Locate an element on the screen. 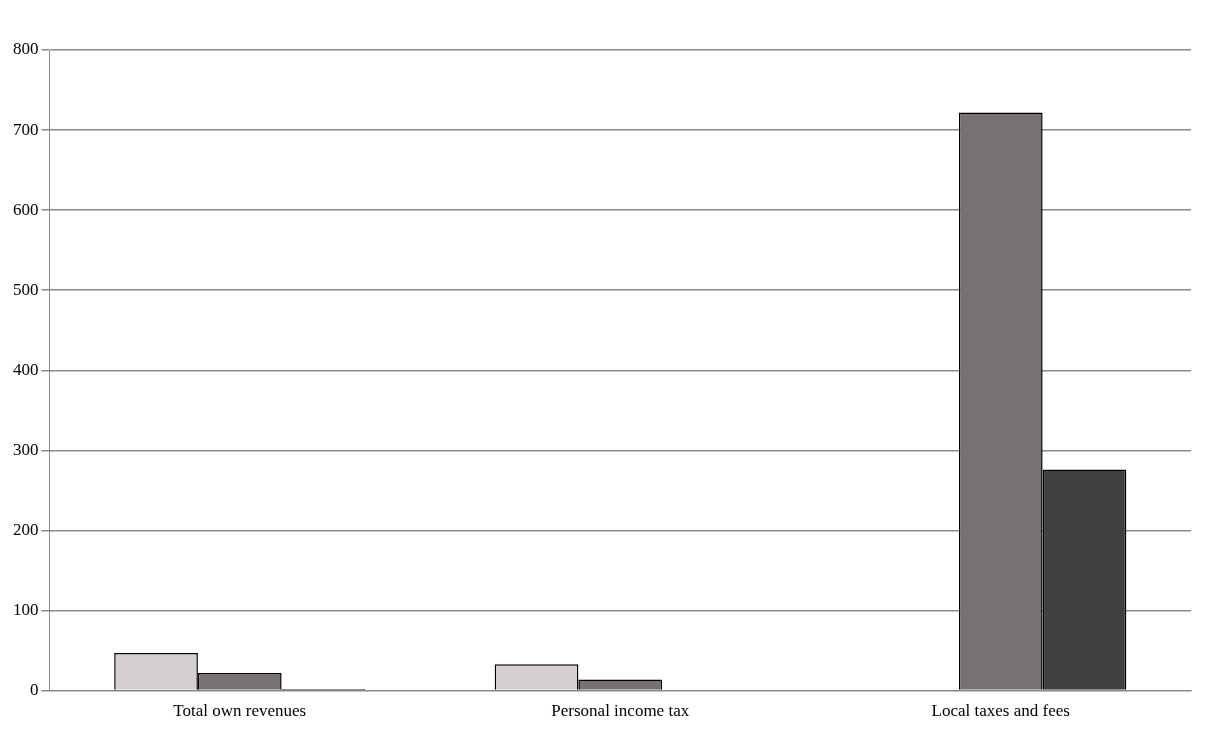 This screenshot has width=1231, height=735. y-tick-label: 200 is located at coordinates (26, 529).